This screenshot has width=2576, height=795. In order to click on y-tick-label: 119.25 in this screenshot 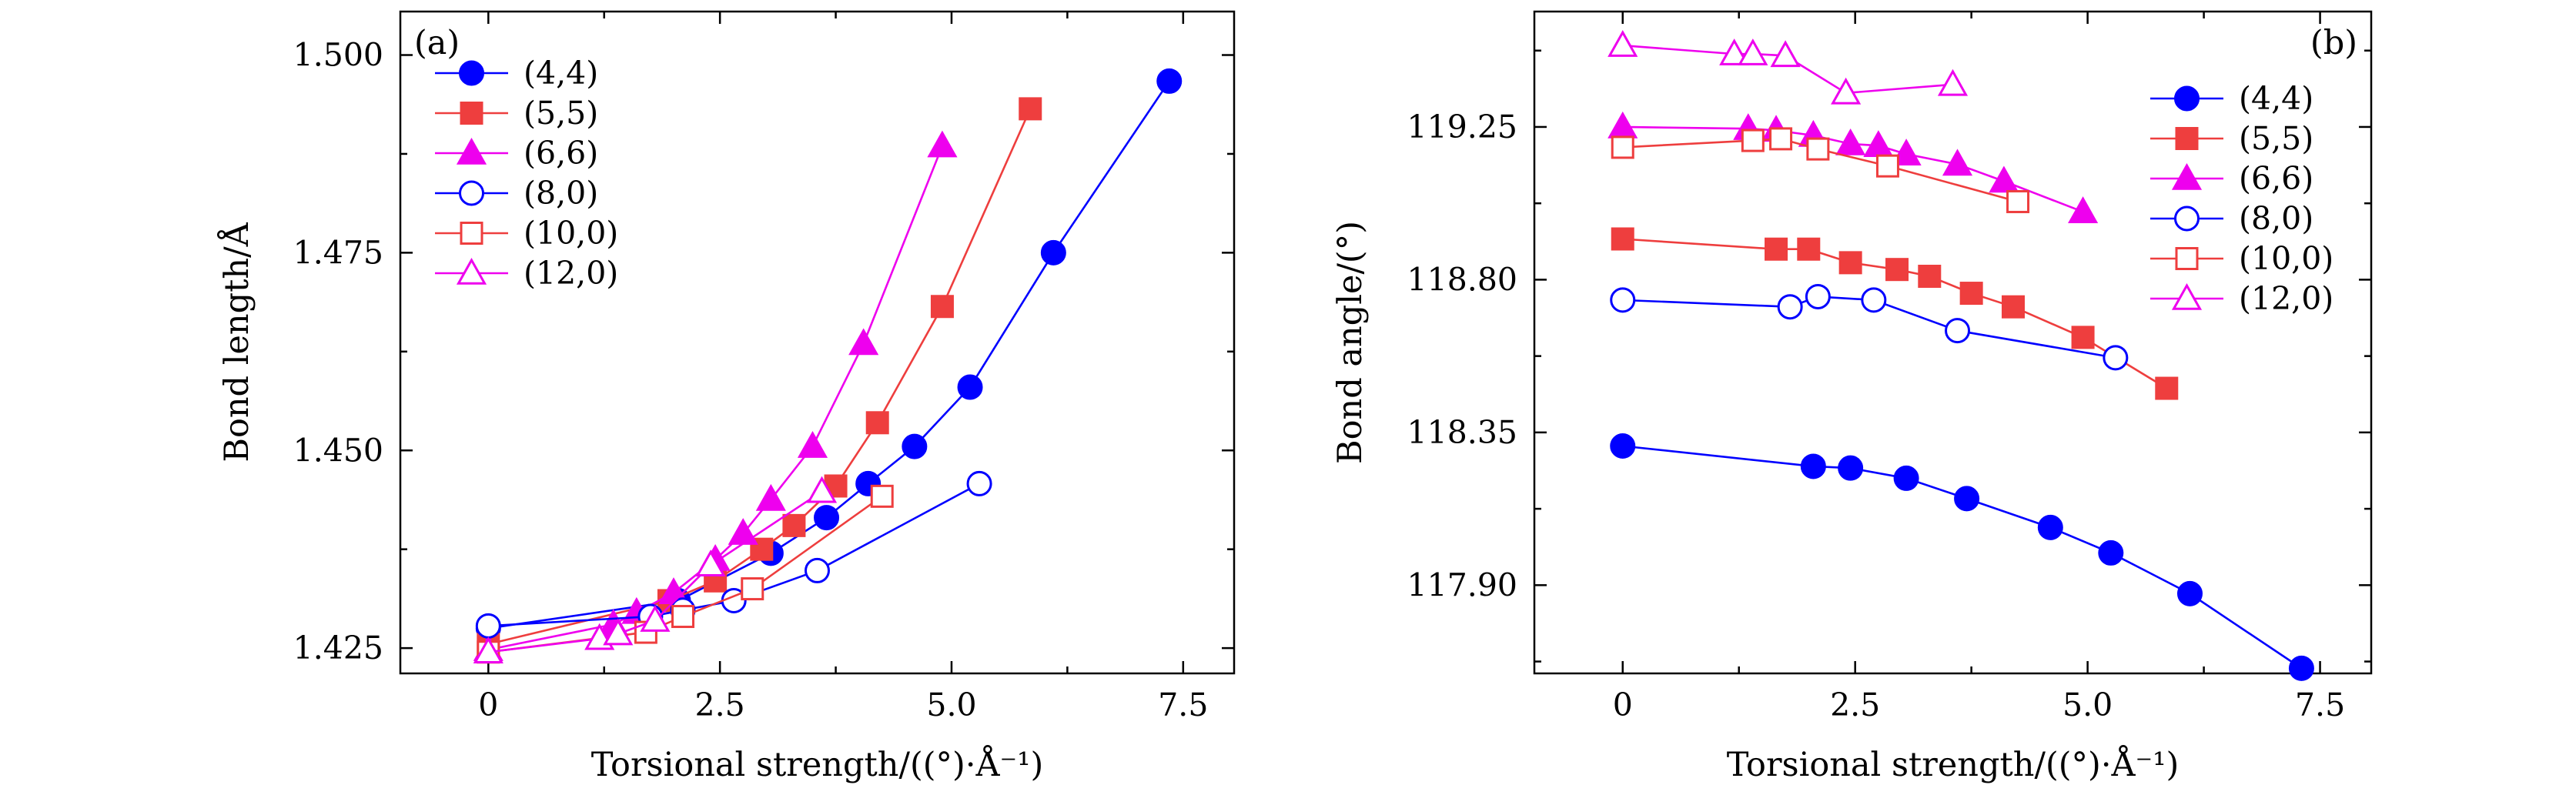, I will do `click(1462, 127)`.